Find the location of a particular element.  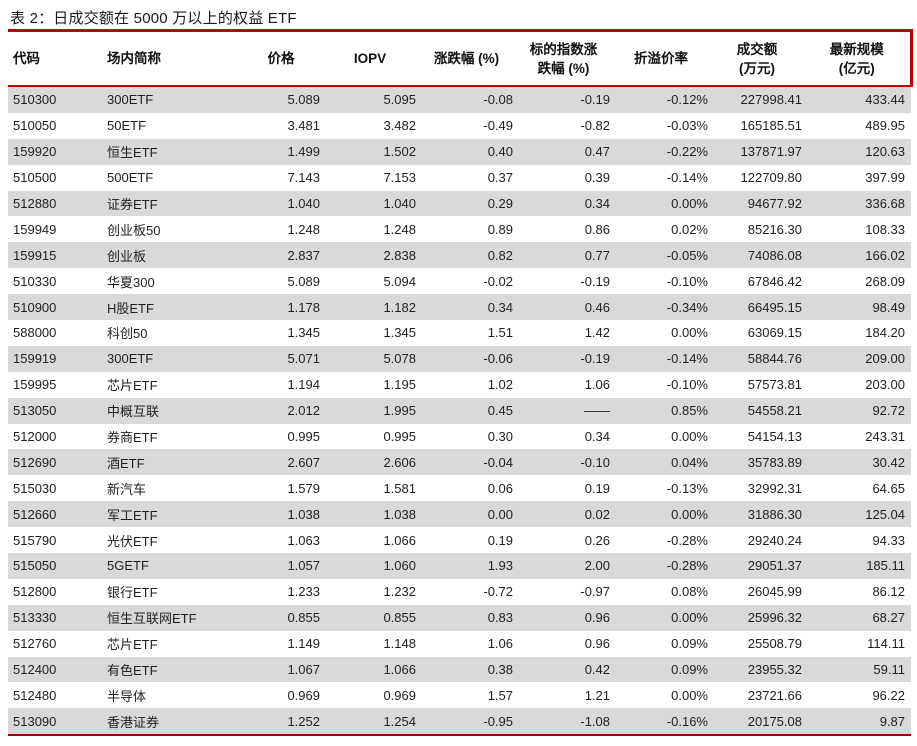

table-cell: 0.00 is located at coordinates (500, 514).